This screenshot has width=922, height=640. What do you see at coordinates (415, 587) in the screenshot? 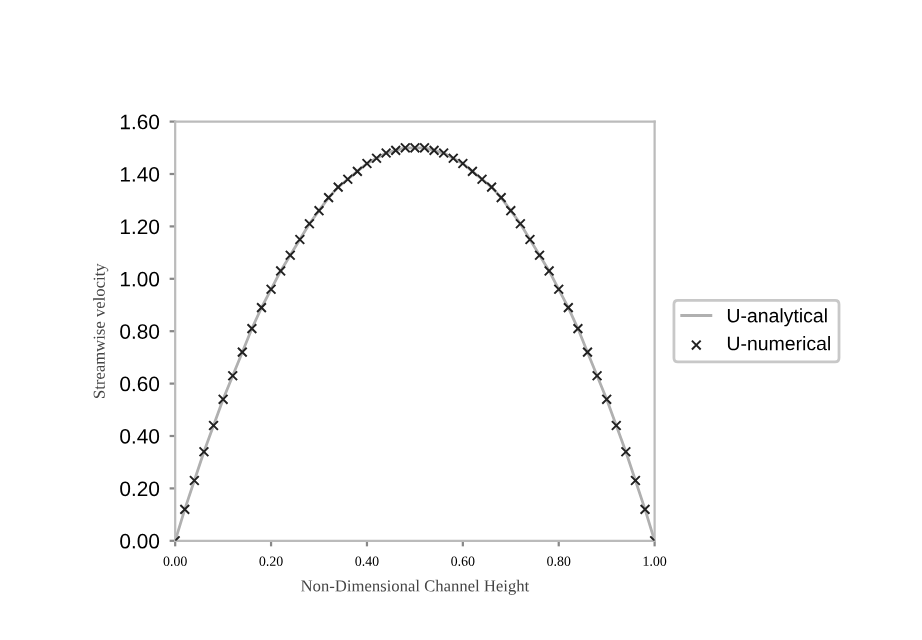
I see `x-axis-title: Non-Dimensional Channel Height` at bounding box center [415, 587].